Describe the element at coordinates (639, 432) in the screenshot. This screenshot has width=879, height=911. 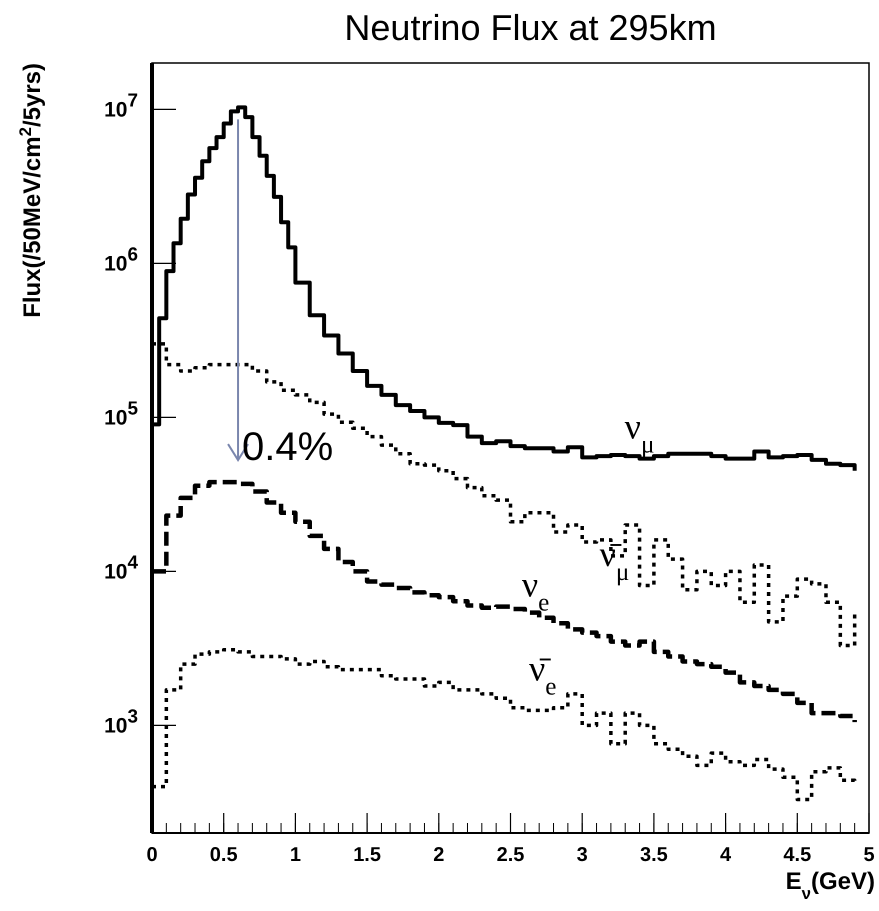
I see `series-label: ν$_{μ}$` at that location.